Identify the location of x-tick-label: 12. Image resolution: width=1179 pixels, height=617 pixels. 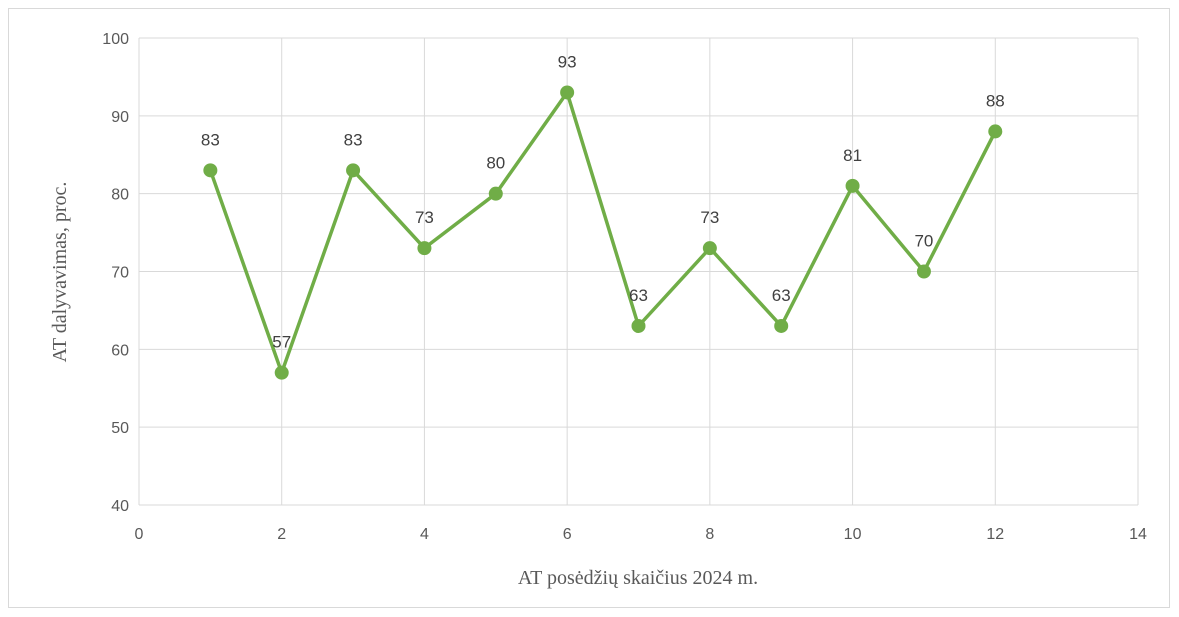
(995, 534).